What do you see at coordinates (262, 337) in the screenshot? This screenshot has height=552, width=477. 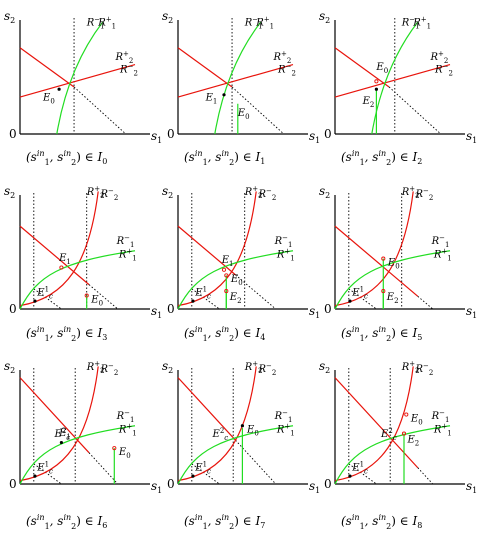 I see `panel-caption-part: 4` at bounding box center [262, 337].